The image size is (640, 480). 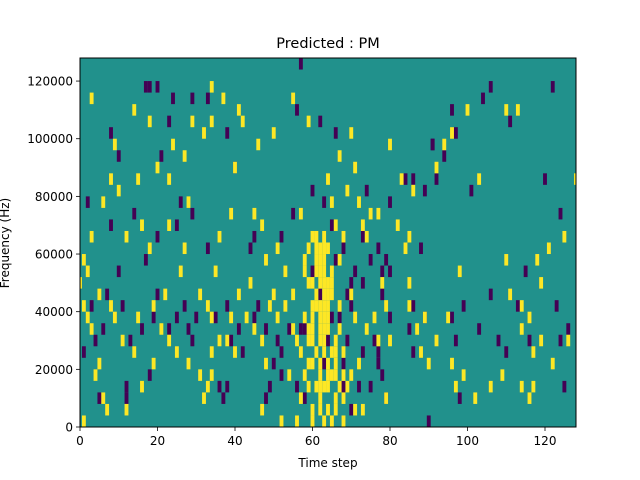 I want to click on y-axis: 0 20000 40000 60000 80000 100000 120000, so click(x=53, y=255).